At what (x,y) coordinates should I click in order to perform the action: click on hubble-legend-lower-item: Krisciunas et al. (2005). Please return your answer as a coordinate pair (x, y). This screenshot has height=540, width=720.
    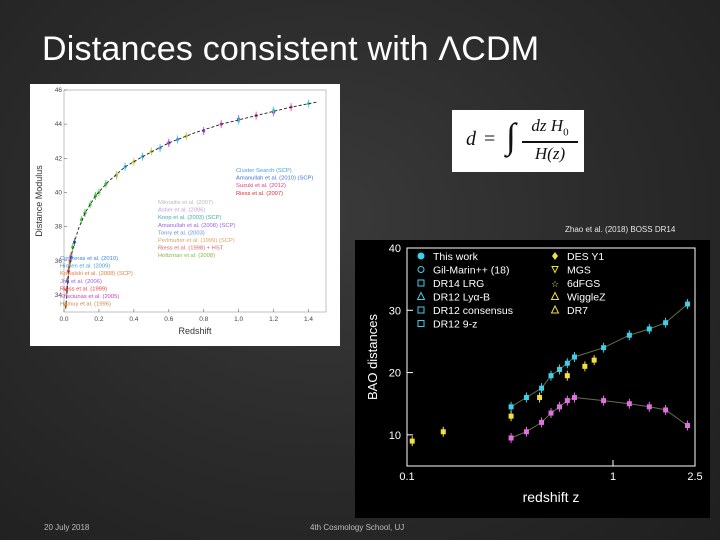
    Looking at the image, I should click on (89, 297).